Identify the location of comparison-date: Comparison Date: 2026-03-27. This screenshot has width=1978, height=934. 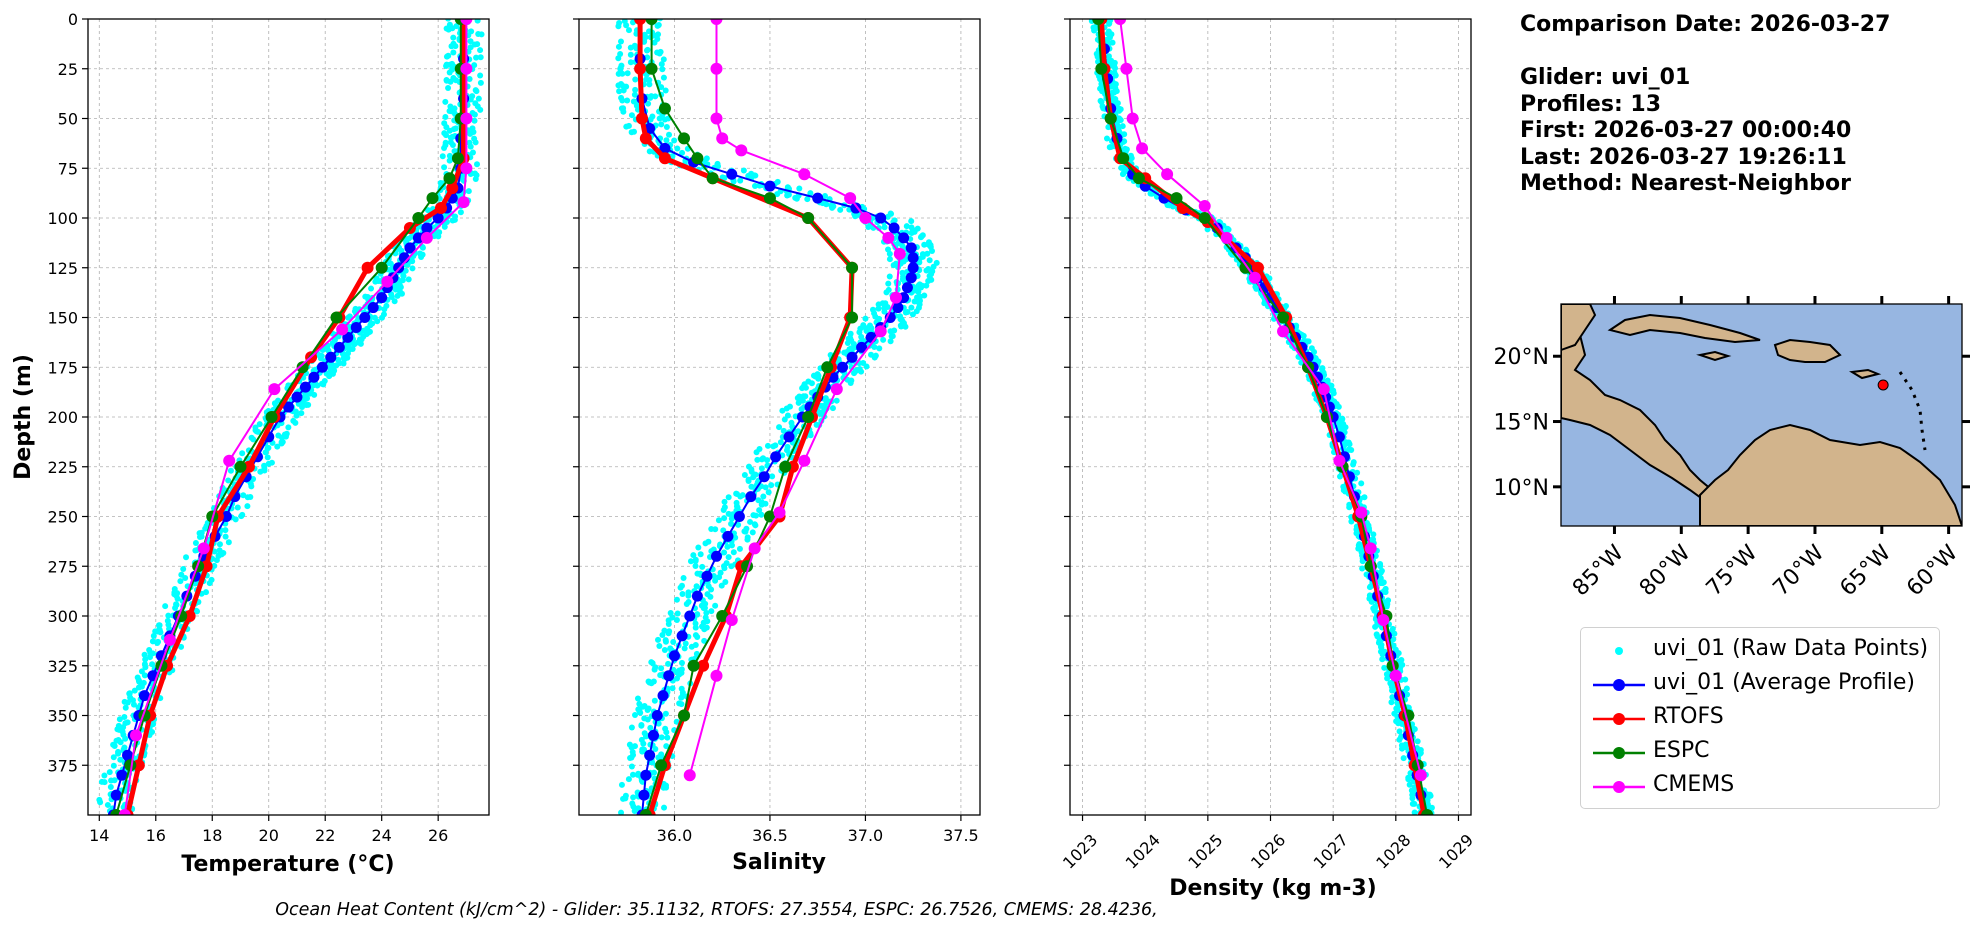
(1705, 24).